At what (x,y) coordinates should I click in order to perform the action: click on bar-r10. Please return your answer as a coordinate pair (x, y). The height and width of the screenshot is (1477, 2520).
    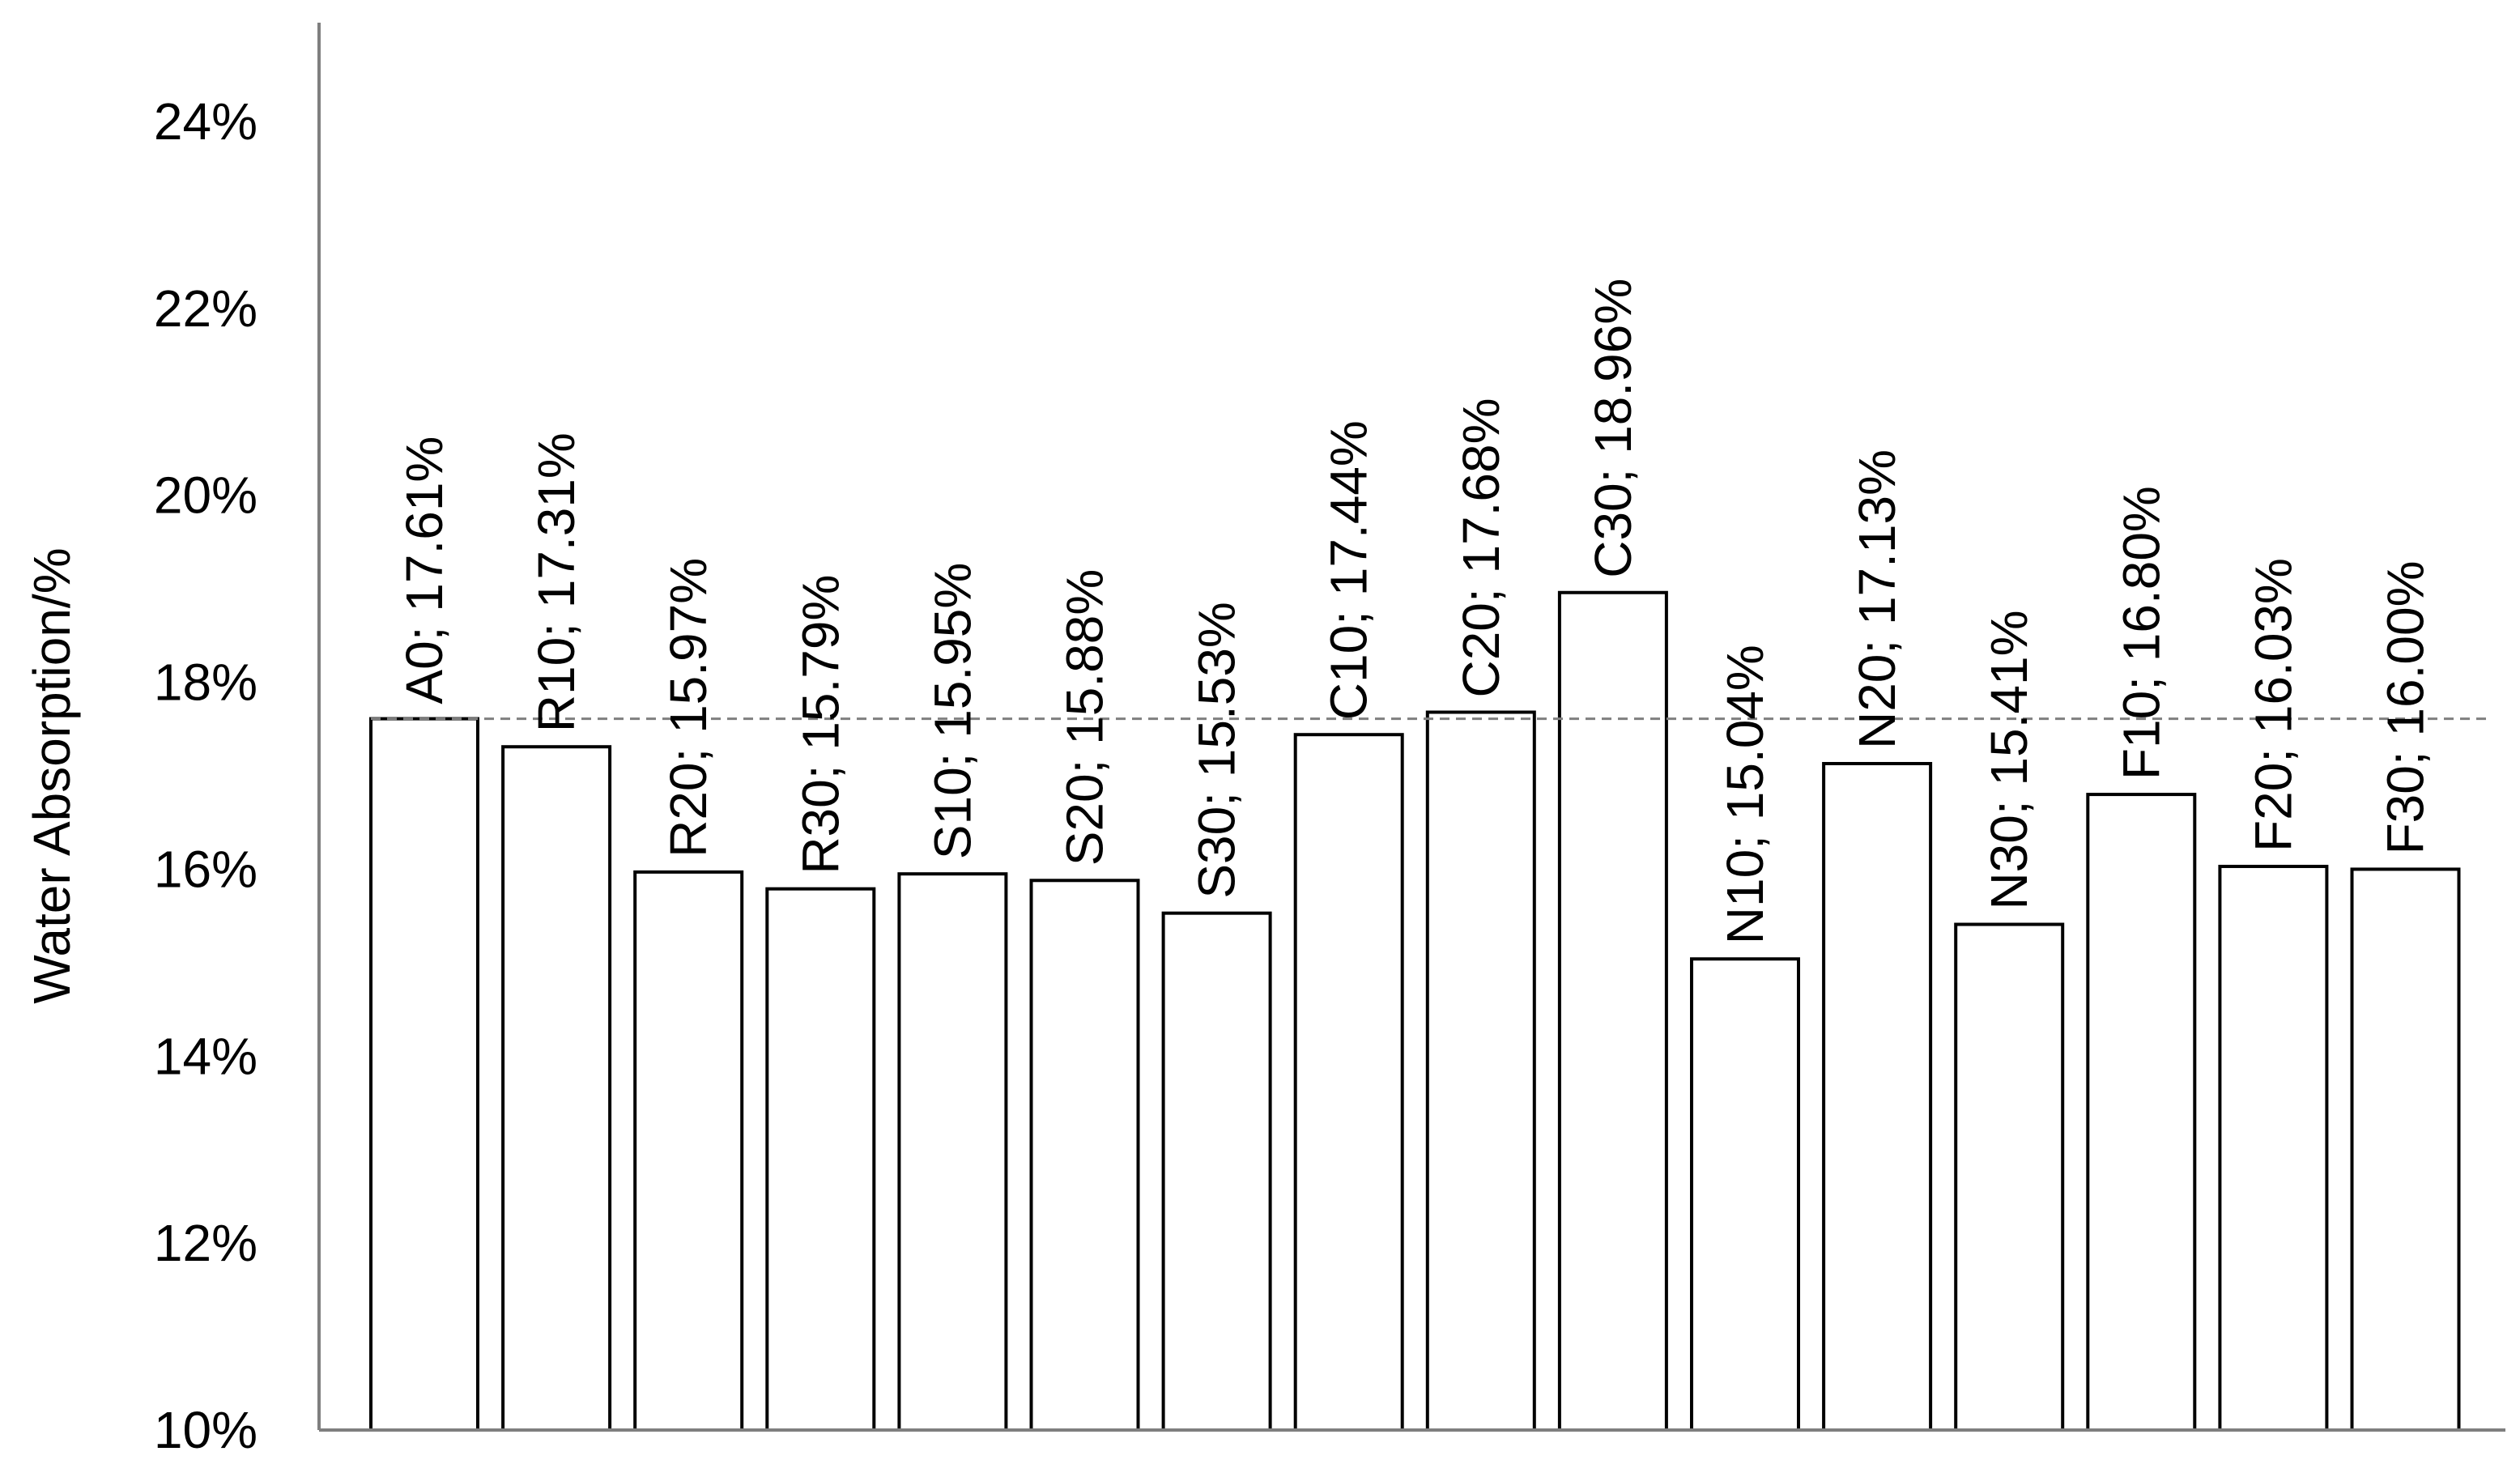
    Looking at the image, I should click on (556, 1088).